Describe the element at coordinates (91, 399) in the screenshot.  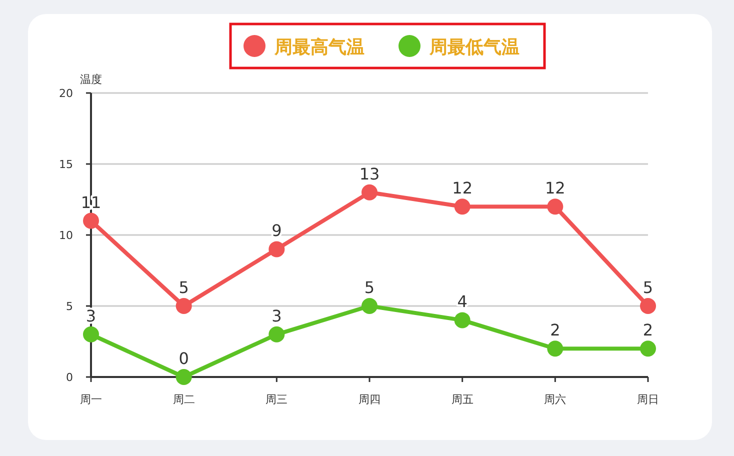
I see `x-tick-label: 周一` at that location.